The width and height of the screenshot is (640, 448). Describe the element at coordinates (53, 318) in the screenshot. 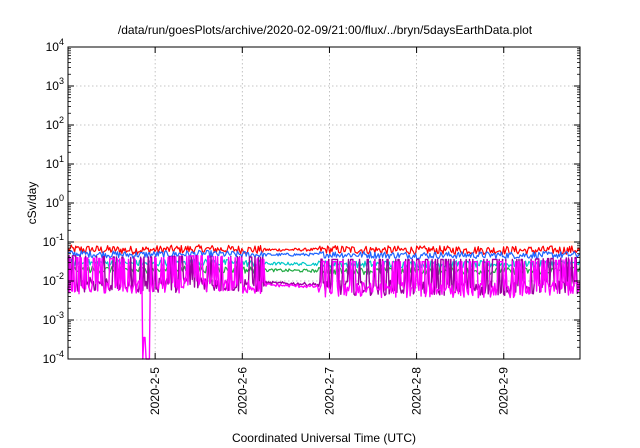

I see `y-tick-label: 10⁻³` at that location.